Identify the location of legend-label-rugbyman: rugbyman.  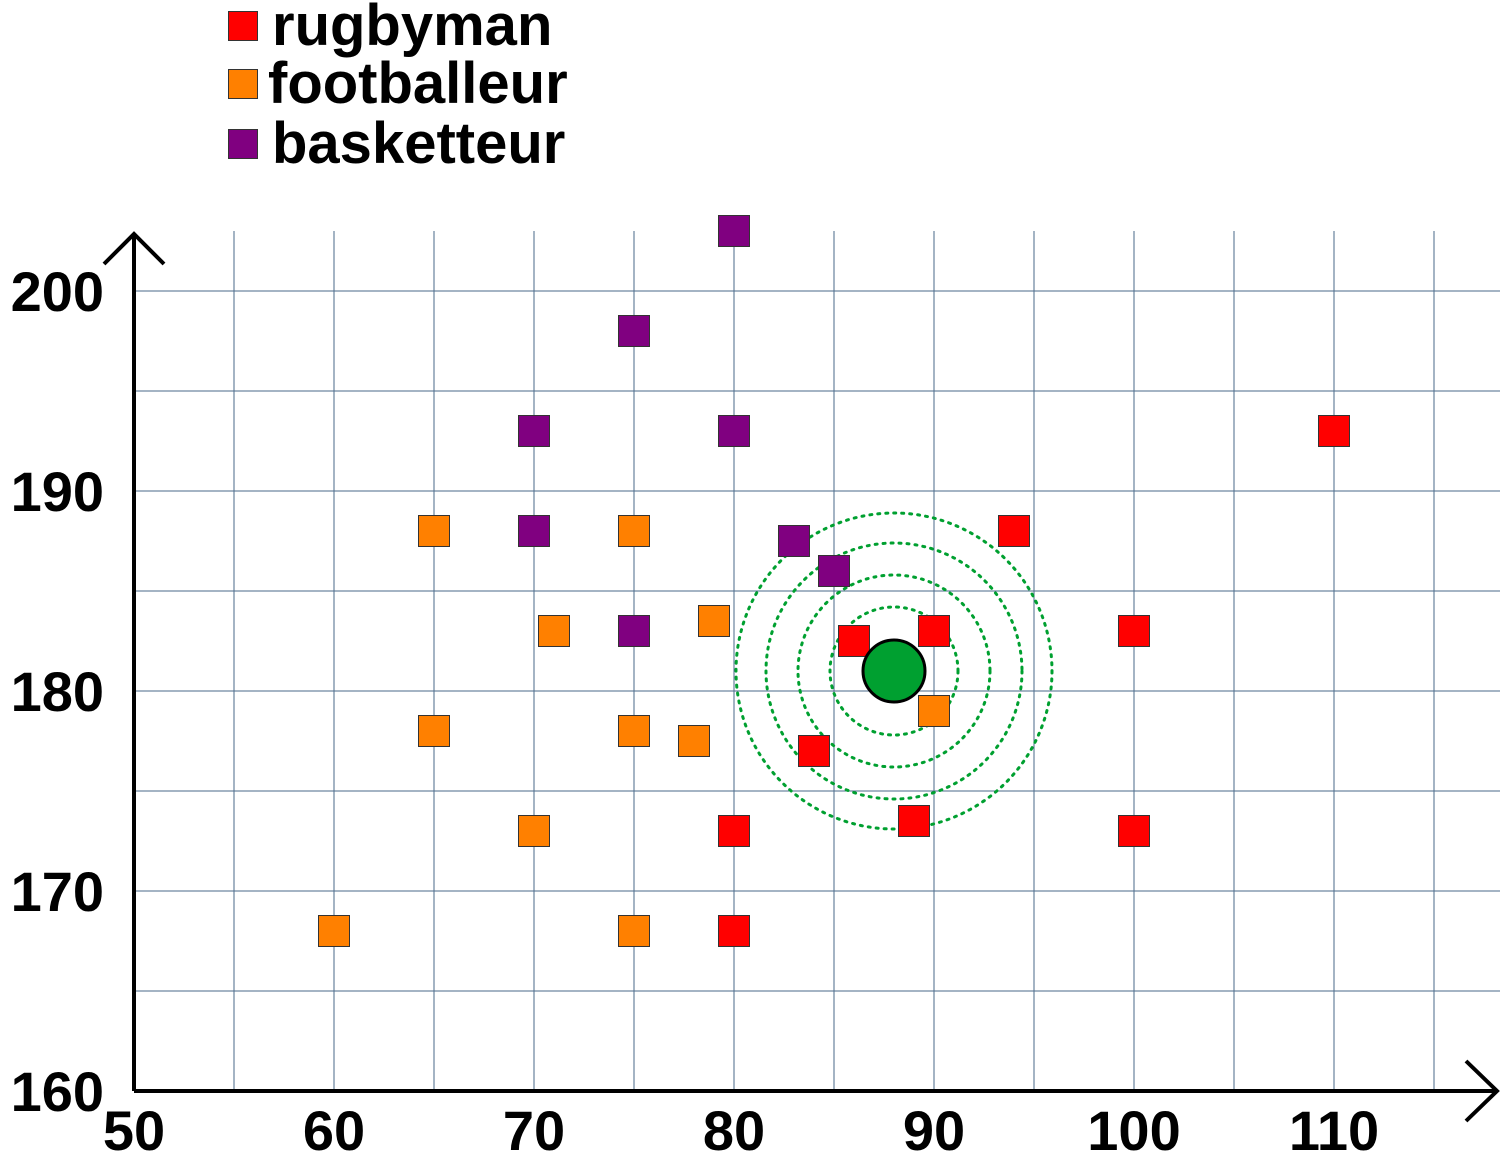
(412, 29).